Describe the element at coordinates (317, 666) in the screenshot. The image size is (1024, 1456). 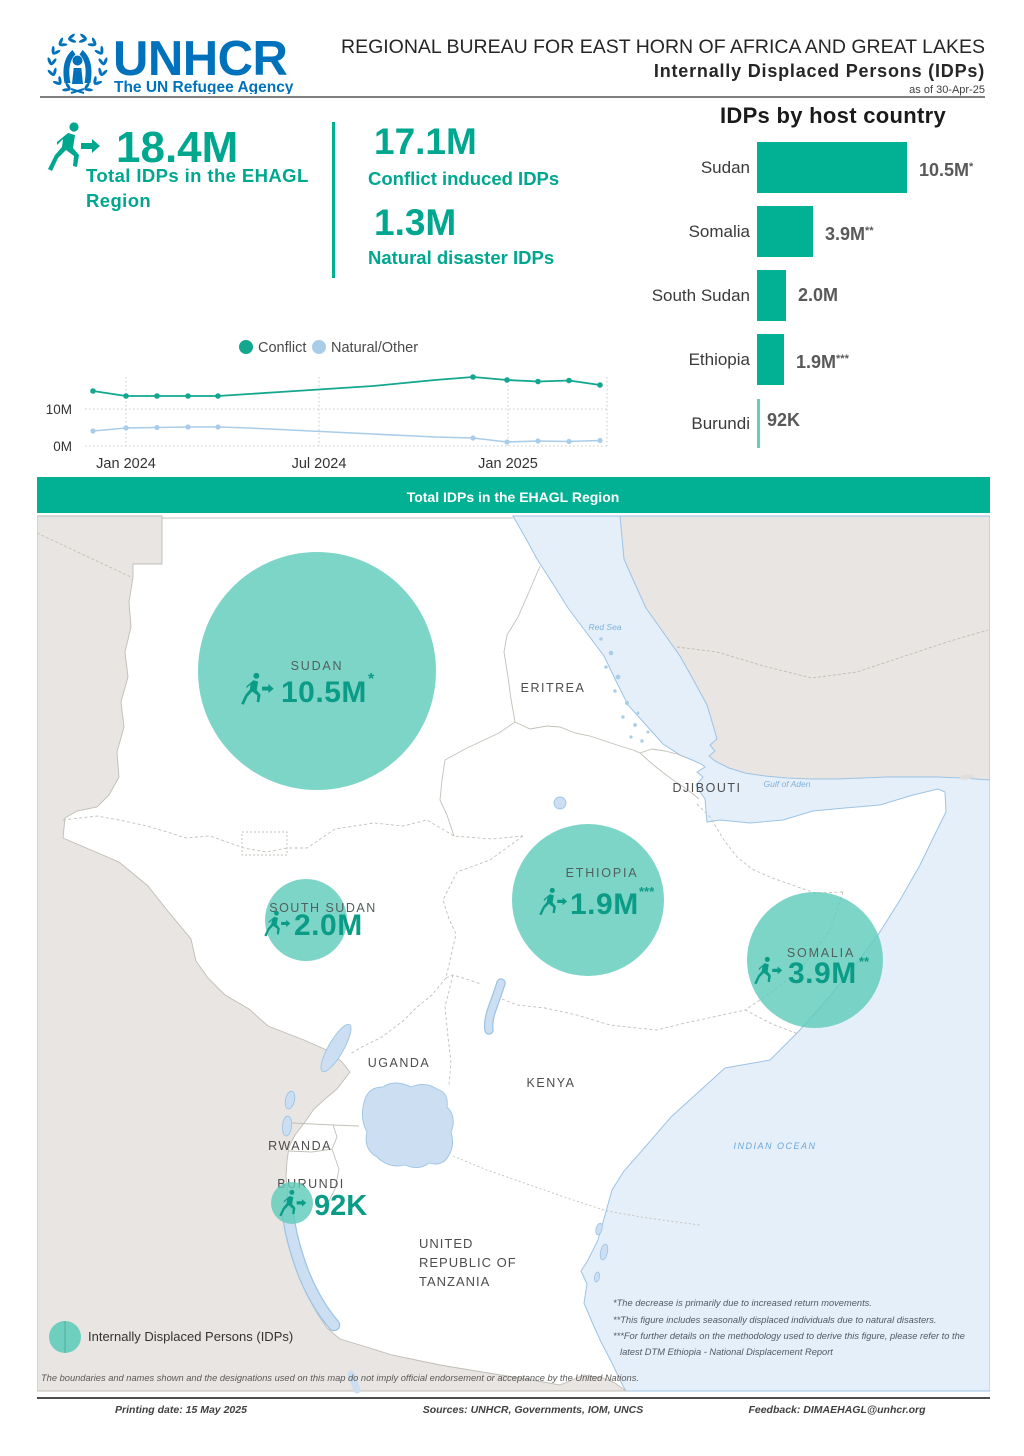
I see `svg-text: SUDAN` at that location.